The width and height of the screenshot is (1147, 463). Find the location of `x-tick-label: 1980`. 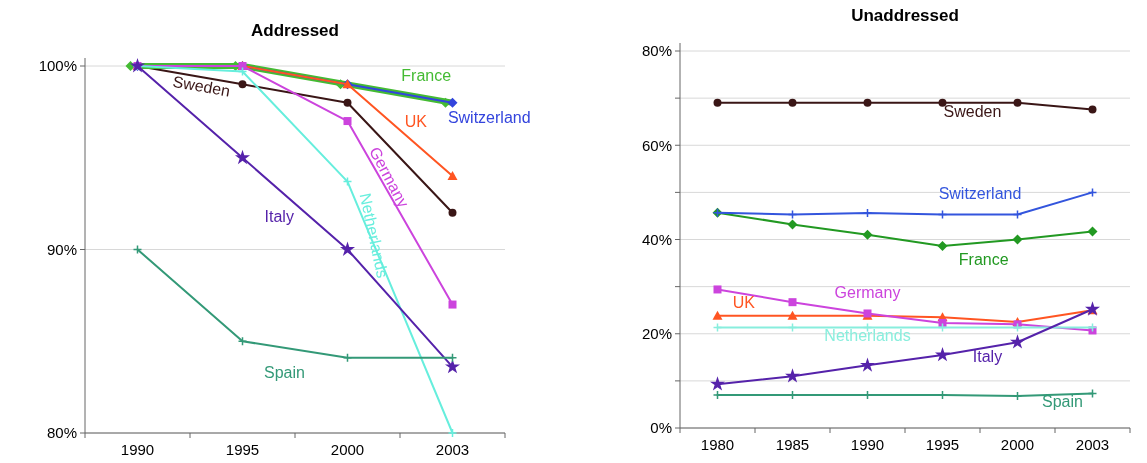

x-tick-label: 1980 is located at coordinates (717, 444).